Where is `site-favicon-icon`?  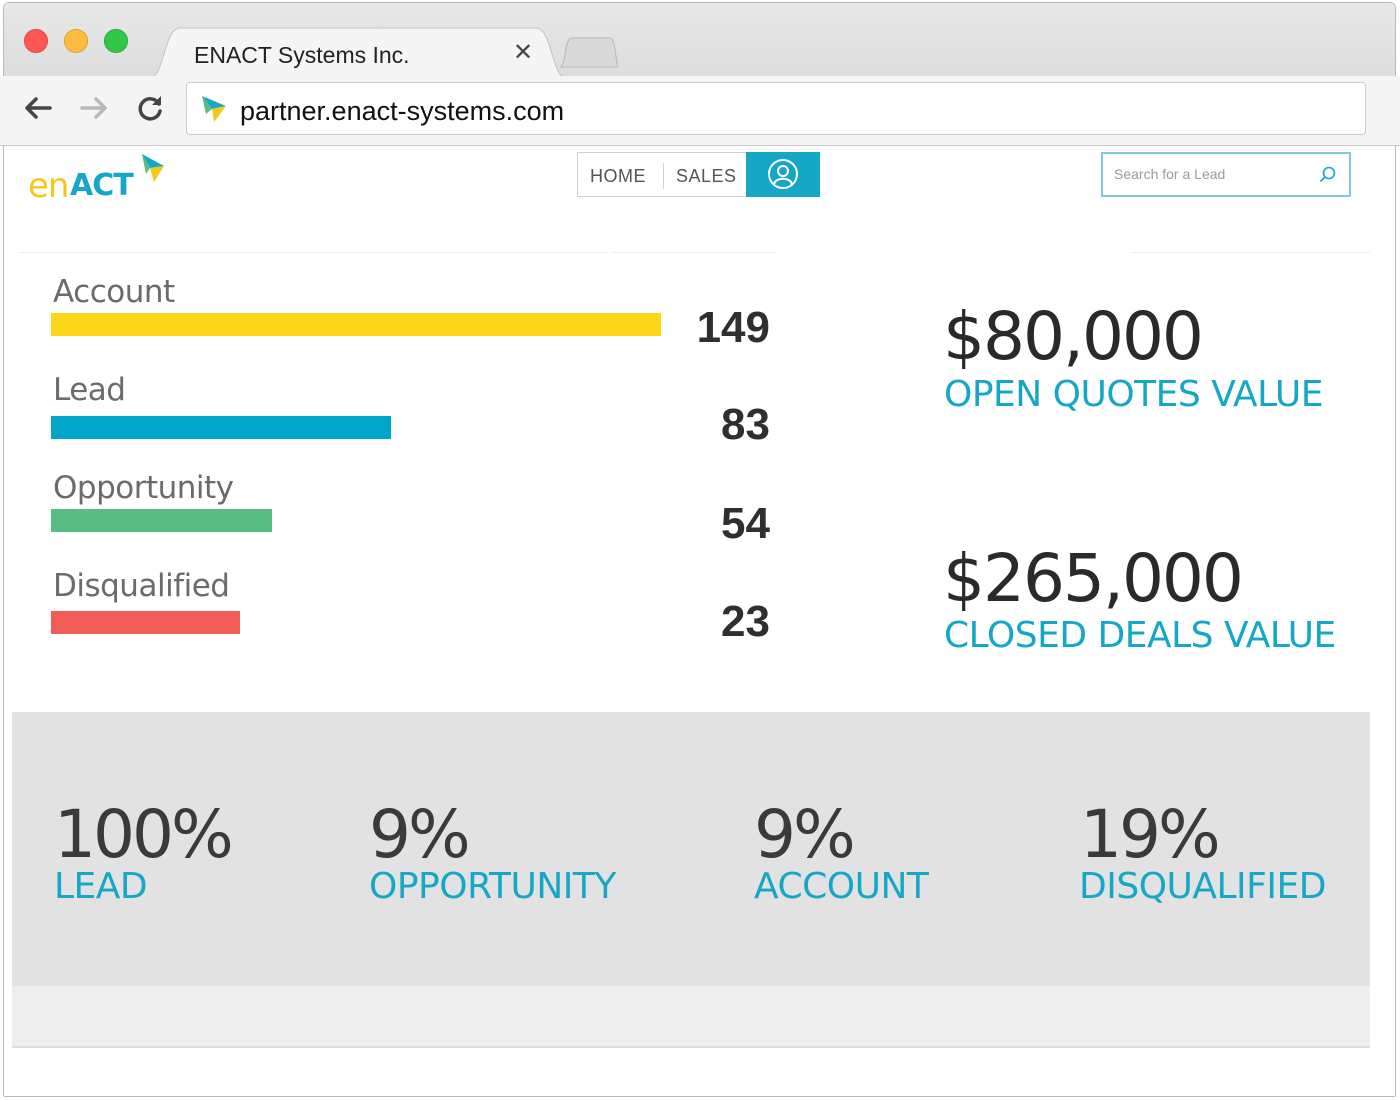
site-favicon-icon is located at coordinates (214, 109).